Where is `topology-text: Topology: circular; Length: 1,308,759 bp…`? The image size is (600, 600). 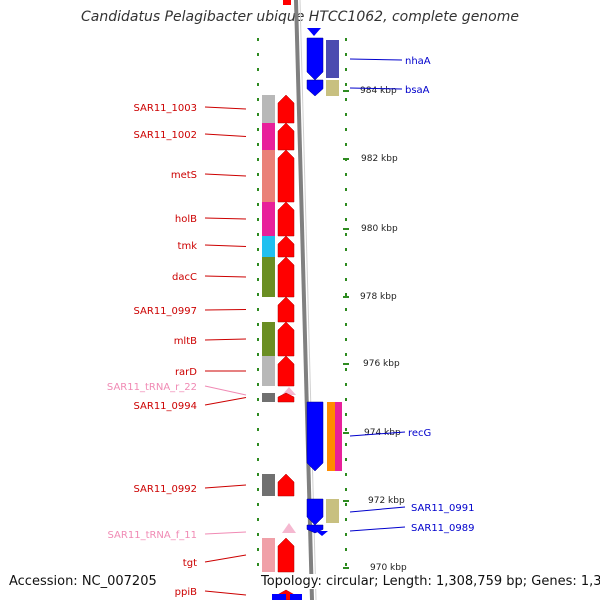 topology-text: Topology: circular; Length: 1,308,759 bp… is located at coordinates (430, 581).